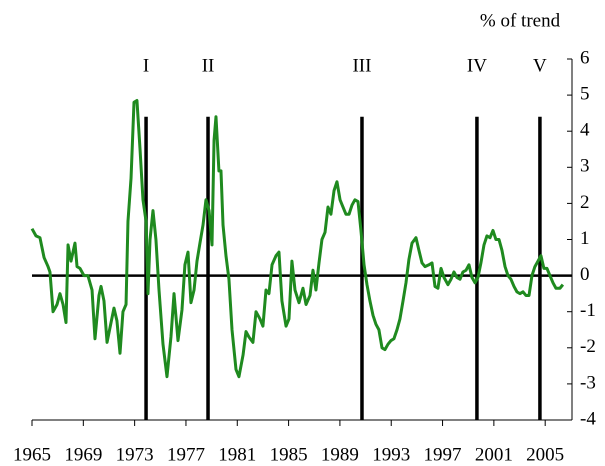 The width and height of the screenshot is (605, 466). I want to click on y-tick-label: 2, so click(585, 202).